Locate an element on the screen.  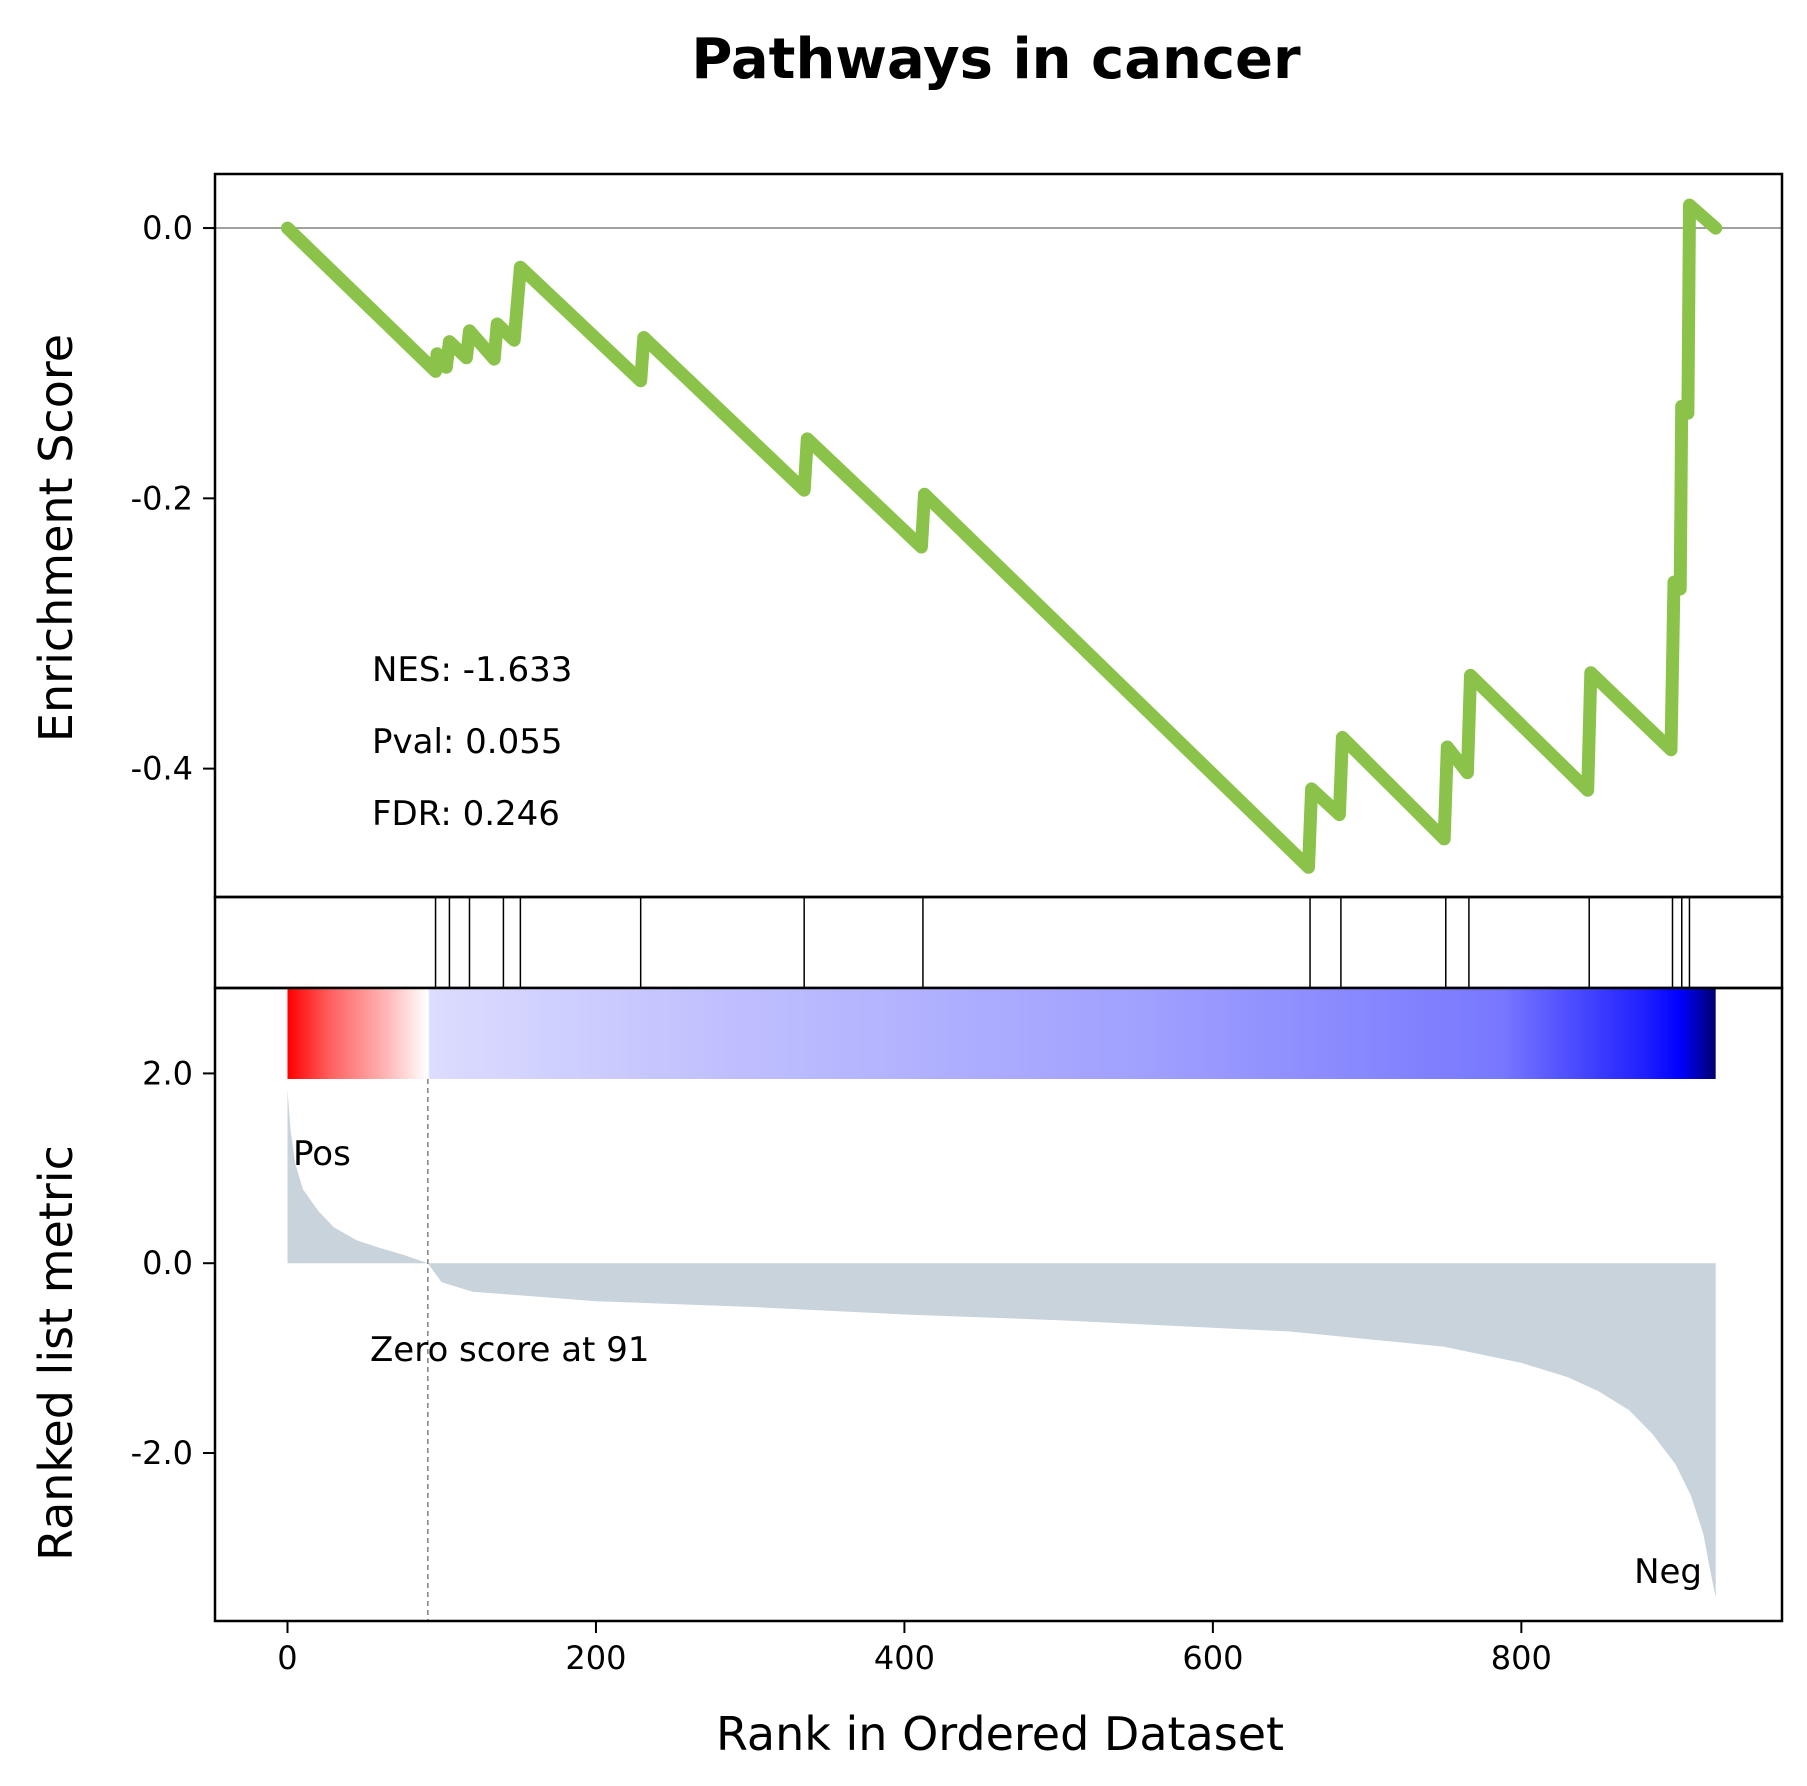
metric-y-tick-label: 2.0 is located at coordinates (167, 1073).